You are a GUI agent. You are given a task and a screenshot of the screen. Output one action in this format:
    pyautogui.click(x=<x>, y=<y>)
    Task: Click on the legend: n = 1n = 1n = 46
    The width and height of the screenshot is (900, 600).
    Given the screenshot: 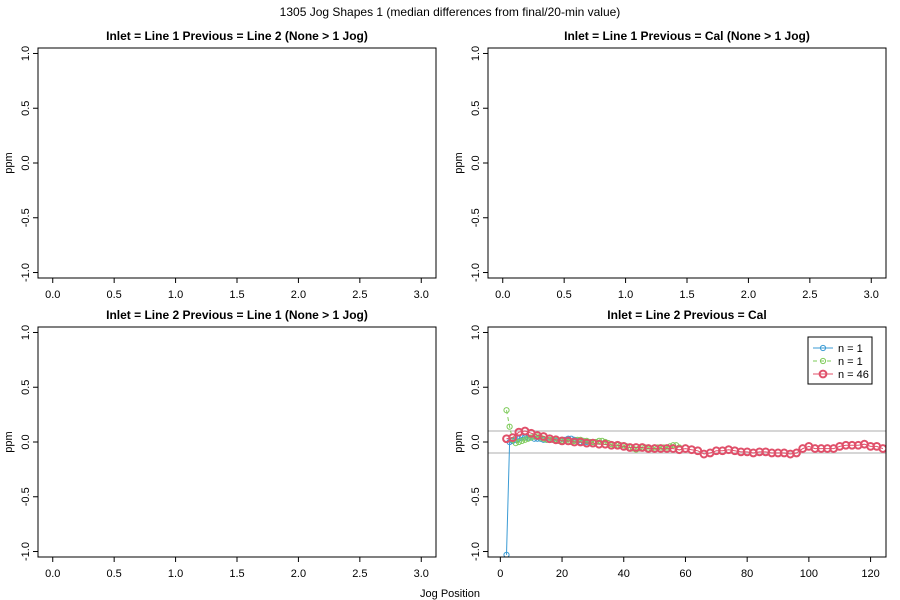 What is the action you would take?
    pyautogui.click(x=840, y=360)
    